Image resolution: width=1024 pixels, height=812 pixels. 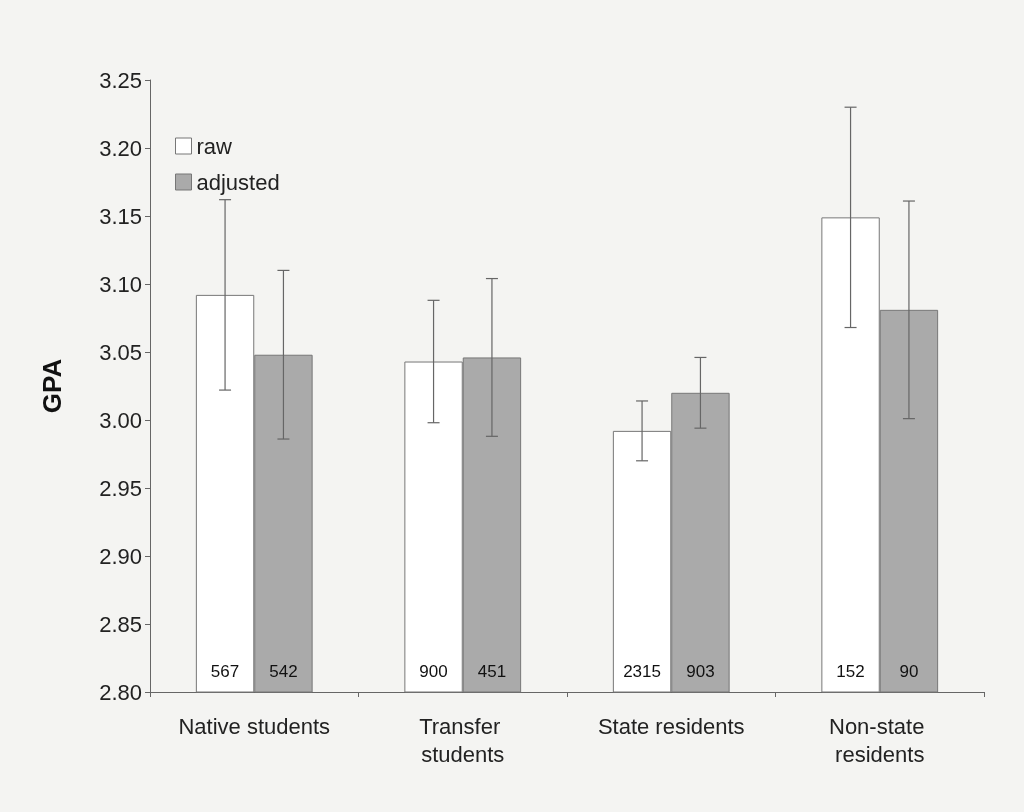 What do you see at coordinates (225, 671) in the screenshot?
I see `annotation: 567` at bounding box center [225, 671].